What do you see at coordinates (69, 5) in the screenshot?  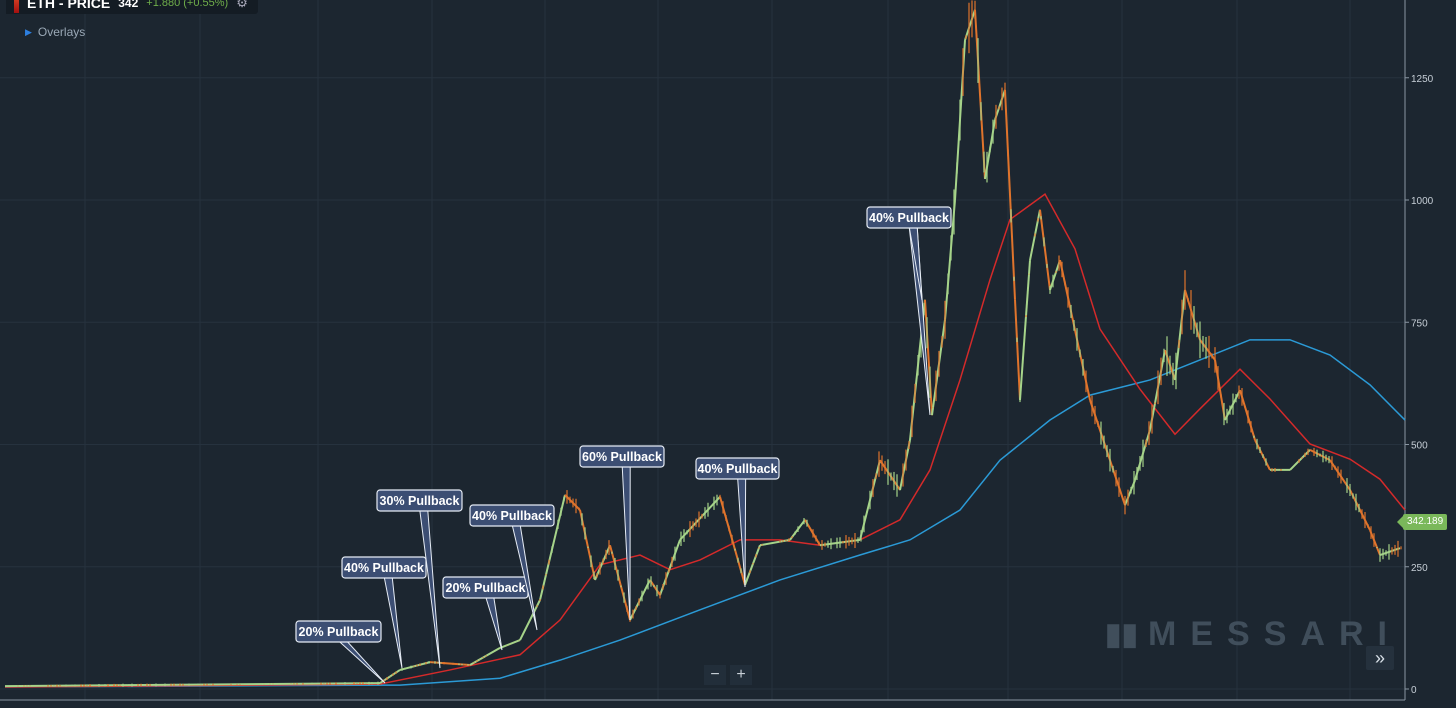 I see `series-title: ETH - PRICE` at bounding box center [69, 5].